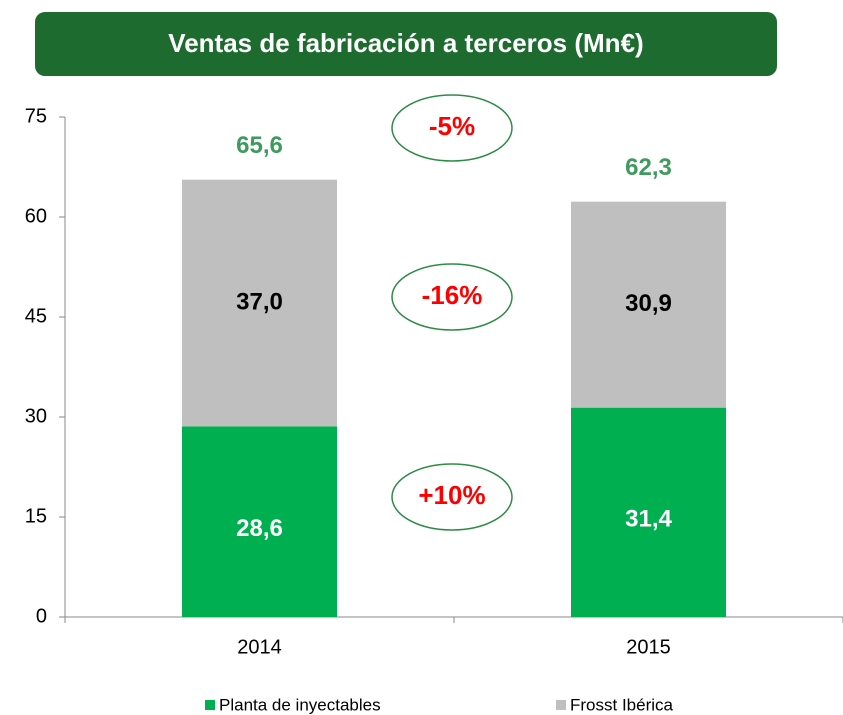  Describe the element at coordinates (300, 704) in the screenshot. I see `legend-label: Planta de inyectables` at that location.